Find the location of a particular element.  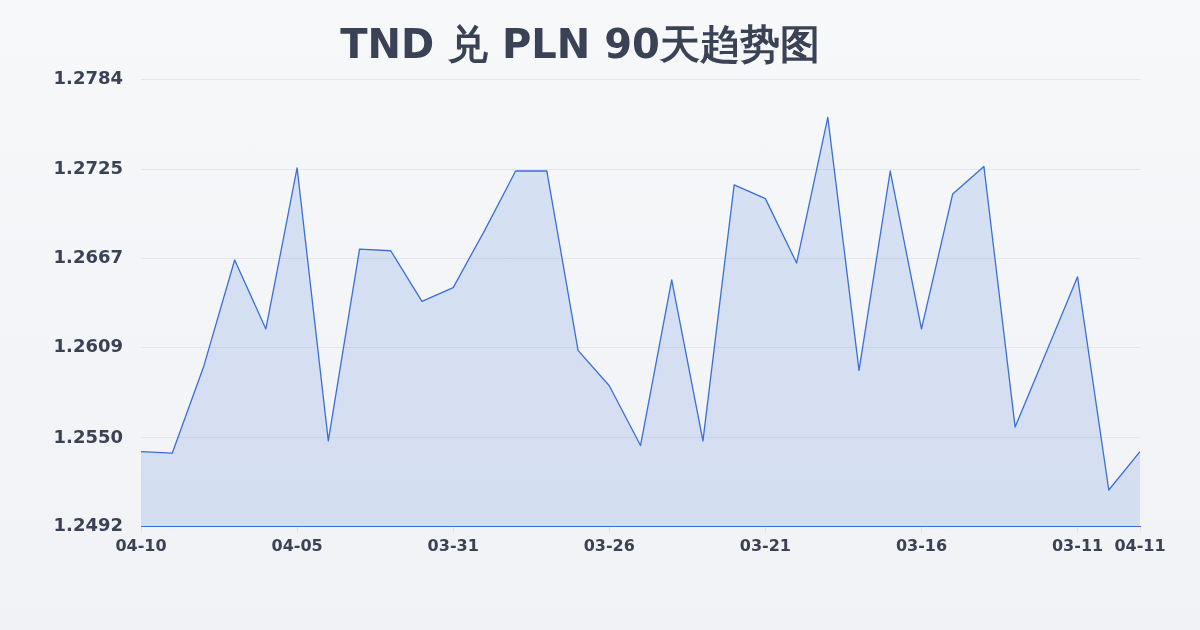

y-tick-label: 1.2492 is located at coordinates (88, 525).